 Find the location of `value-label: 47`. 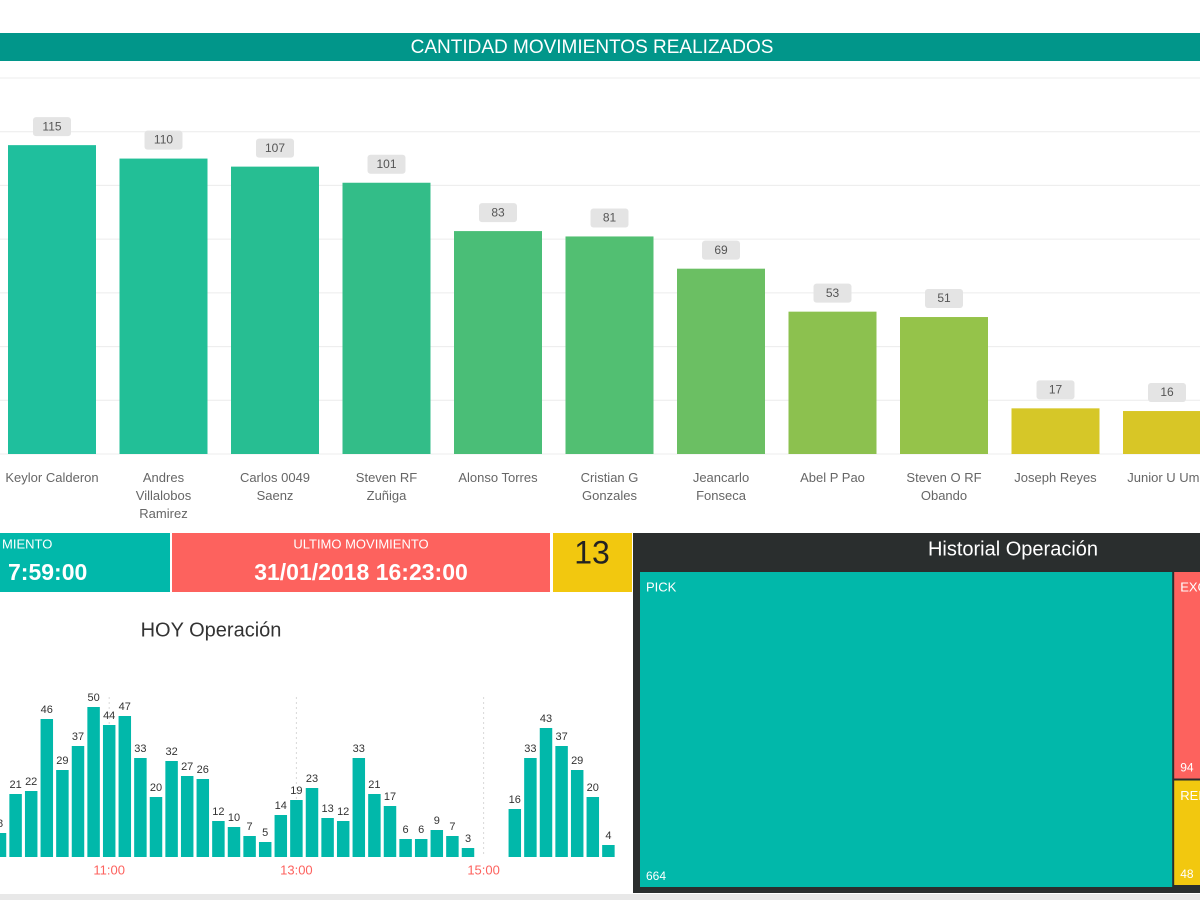

value-label: 47 is located at coordinates (125, 707).